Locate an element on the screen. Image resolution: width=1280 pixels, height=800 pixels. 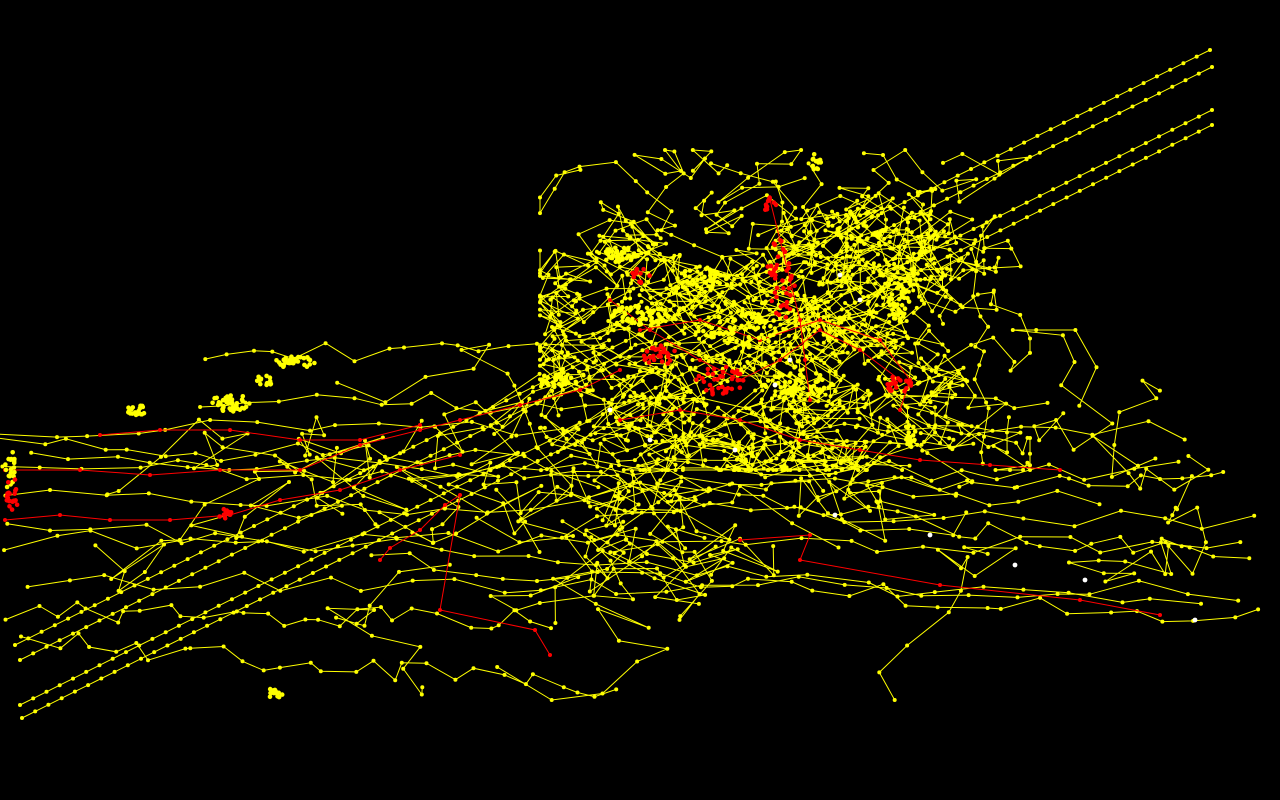
dense-track-18-points is located at coordinates (930, 240).